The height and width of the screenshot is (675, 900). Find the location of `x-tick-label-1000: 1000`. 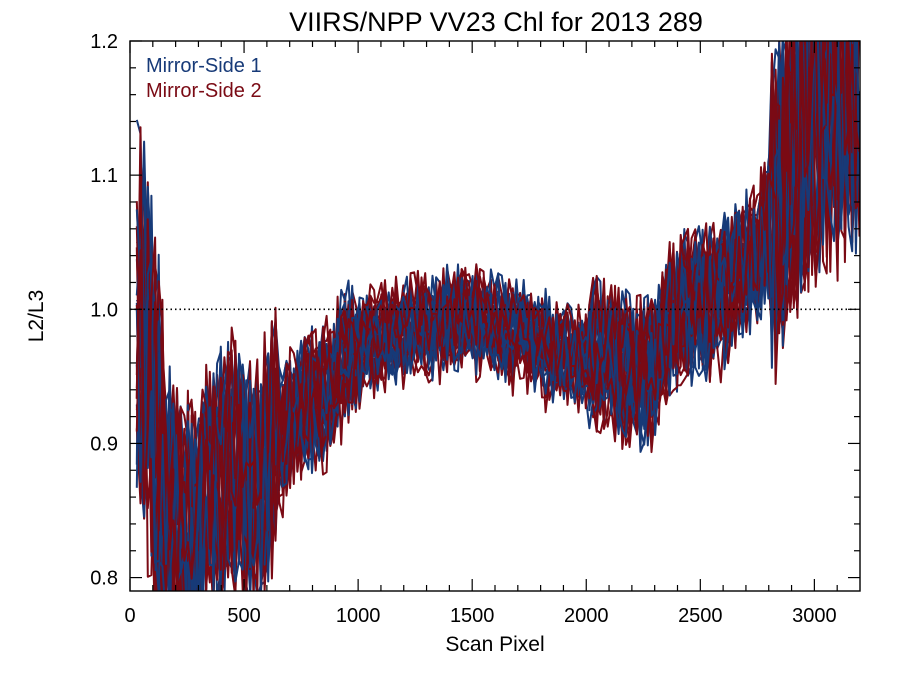

x-tick-label-1000: 1000 is located at coordinates (358, 616).